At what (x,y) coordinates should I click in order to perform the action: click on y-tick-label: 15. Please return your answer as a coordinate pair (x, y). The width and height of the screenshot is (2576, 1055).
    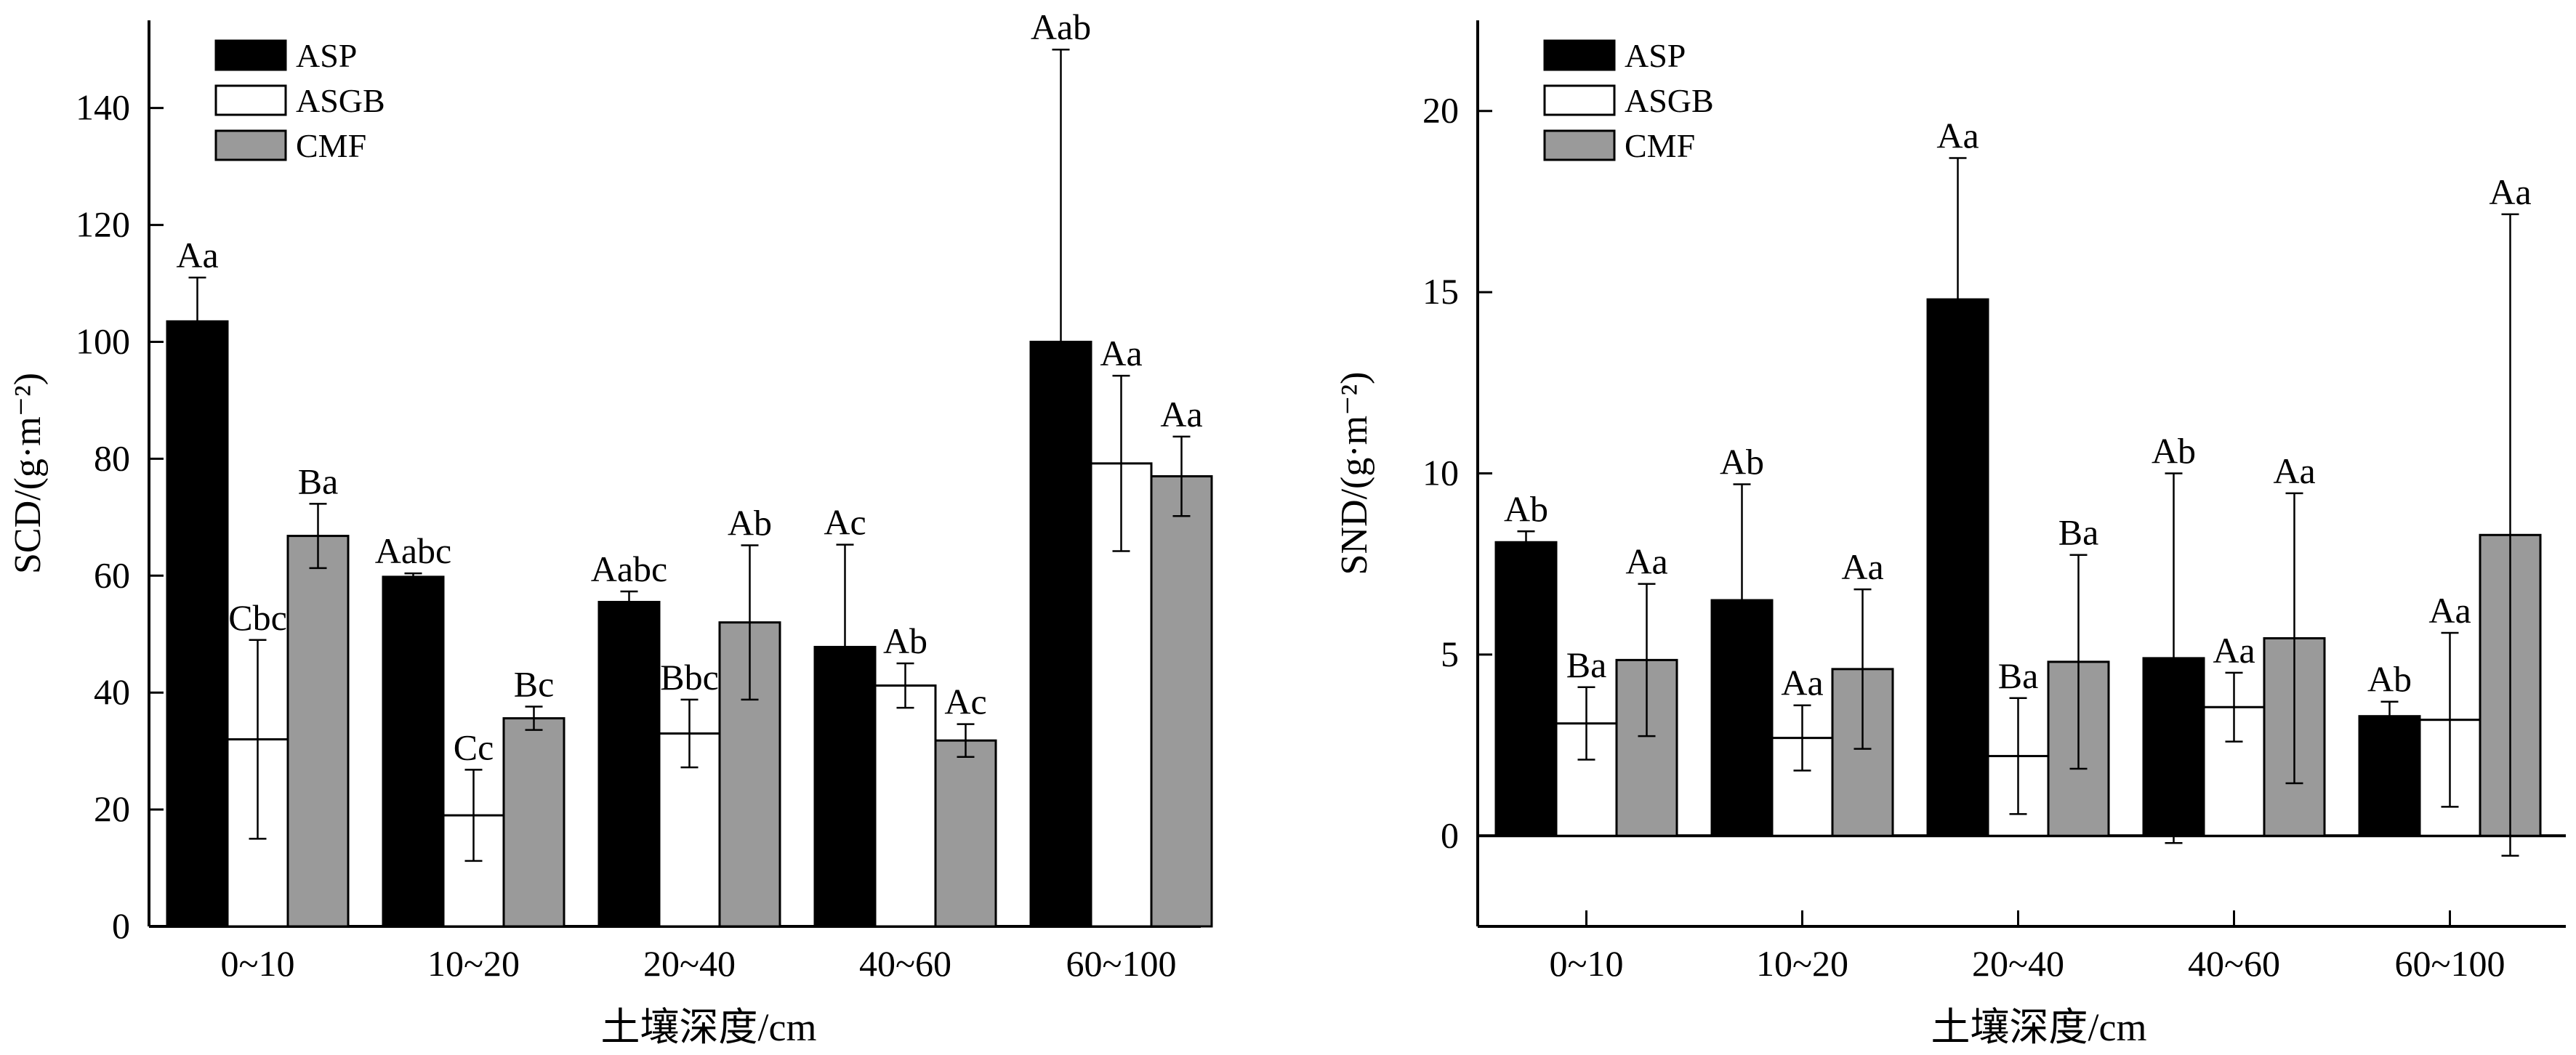
    Looking at the image, I should click on (1440, 291).